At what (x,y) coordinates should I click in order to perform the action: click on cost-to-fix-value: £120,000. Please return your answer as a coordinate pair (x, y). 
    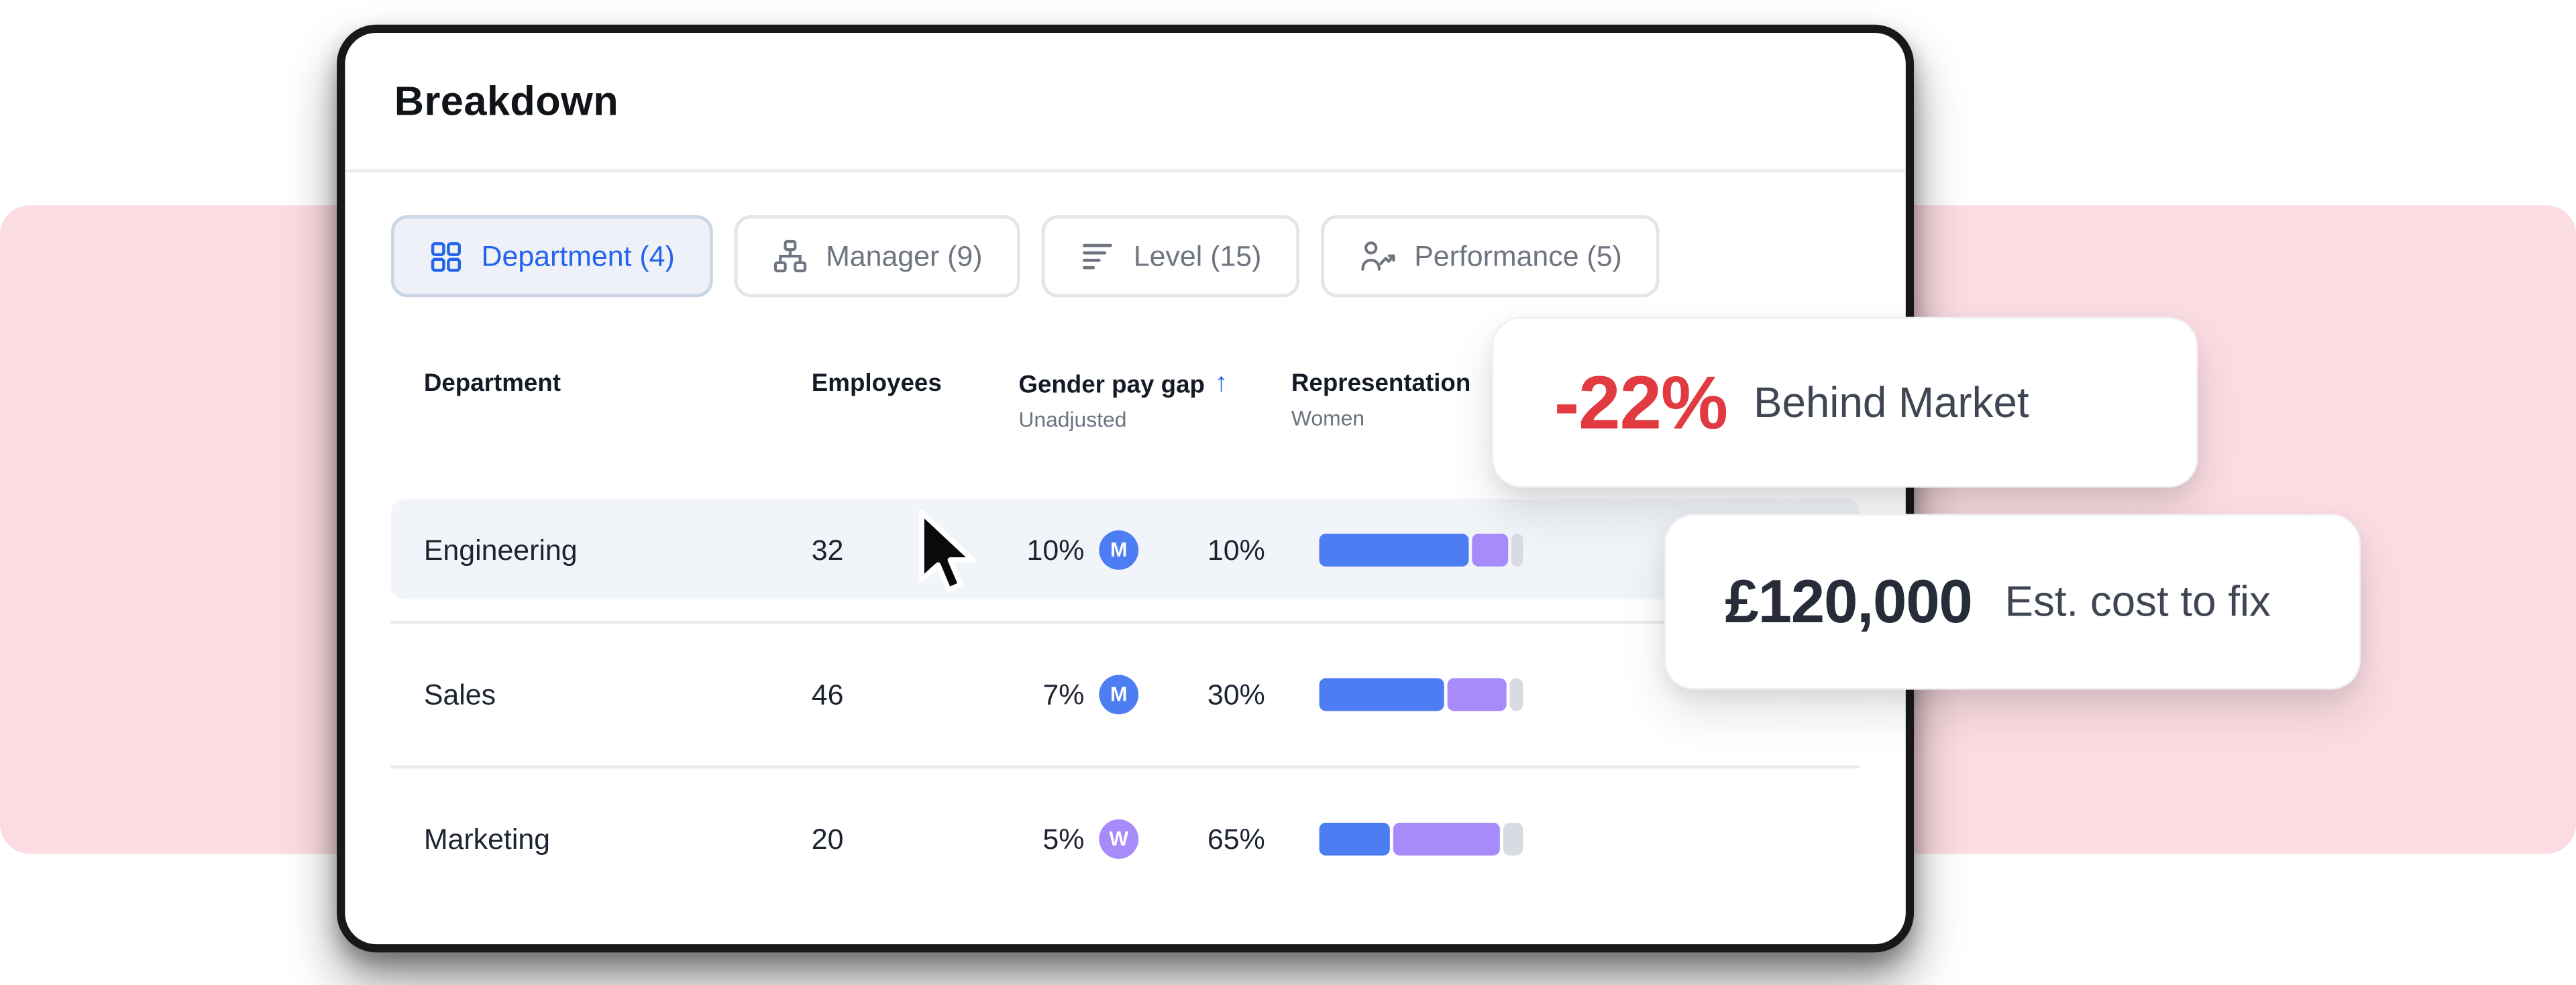
    Looking at the image, I should click on (1848, 601).